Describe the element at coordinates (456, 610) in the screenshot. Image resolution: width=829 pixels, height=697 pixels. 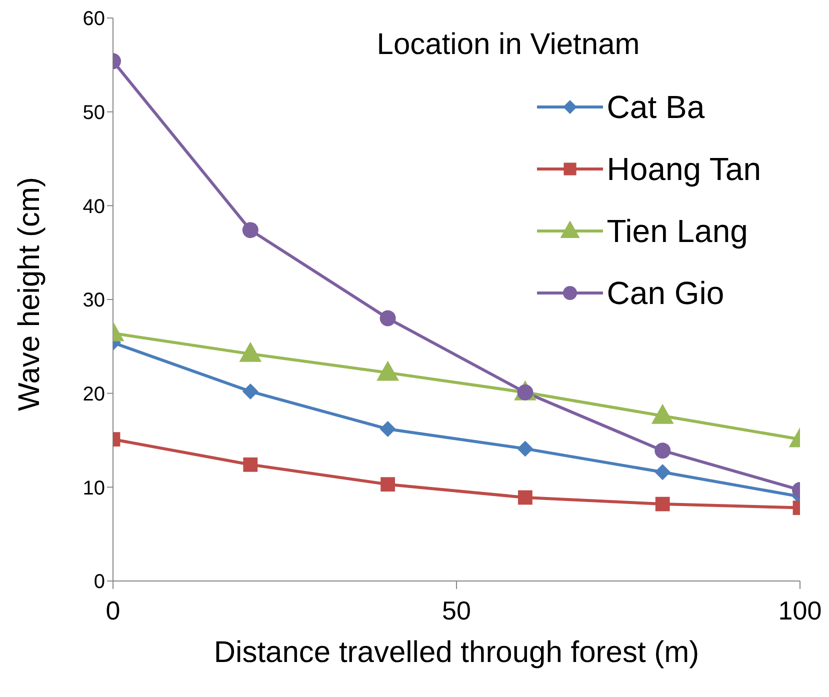
I see `x-tick-label: 50` at that location.